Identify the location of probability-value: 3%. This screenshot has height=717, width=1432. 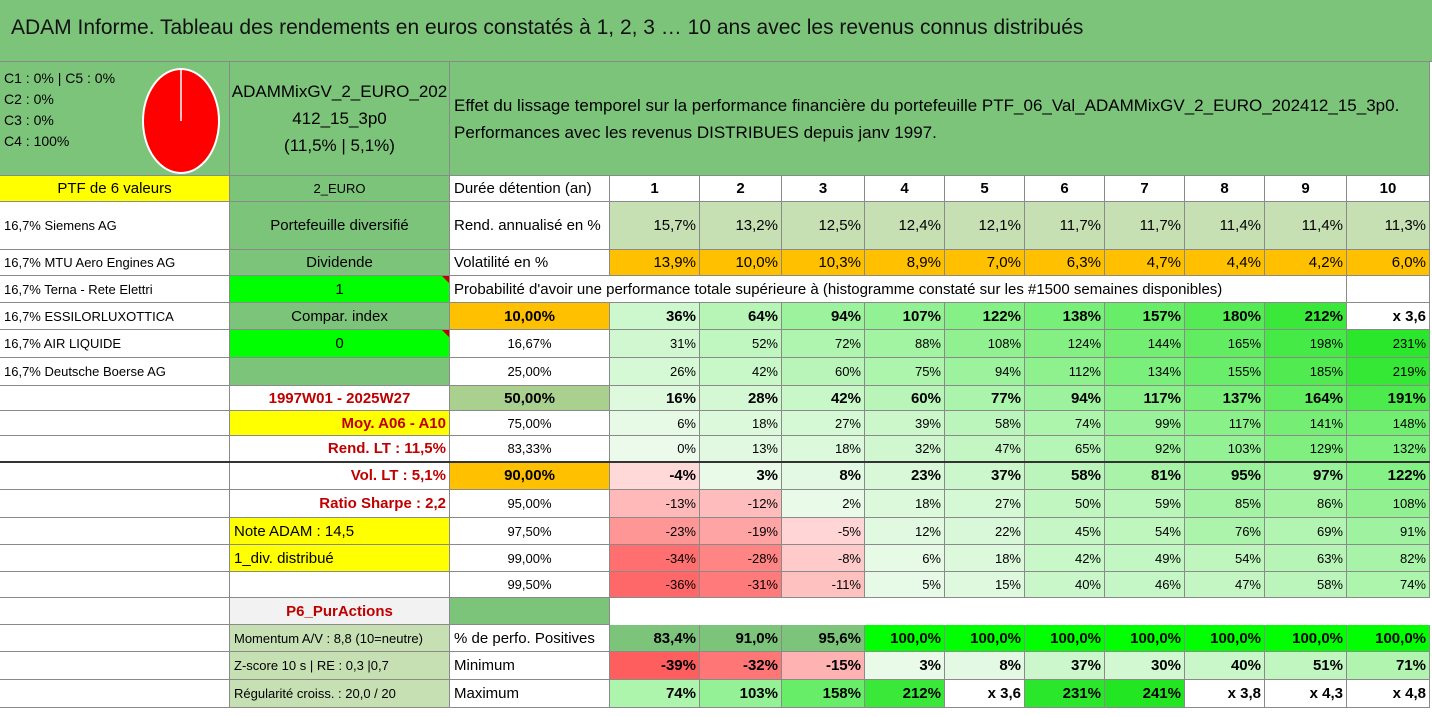
(741, 476).